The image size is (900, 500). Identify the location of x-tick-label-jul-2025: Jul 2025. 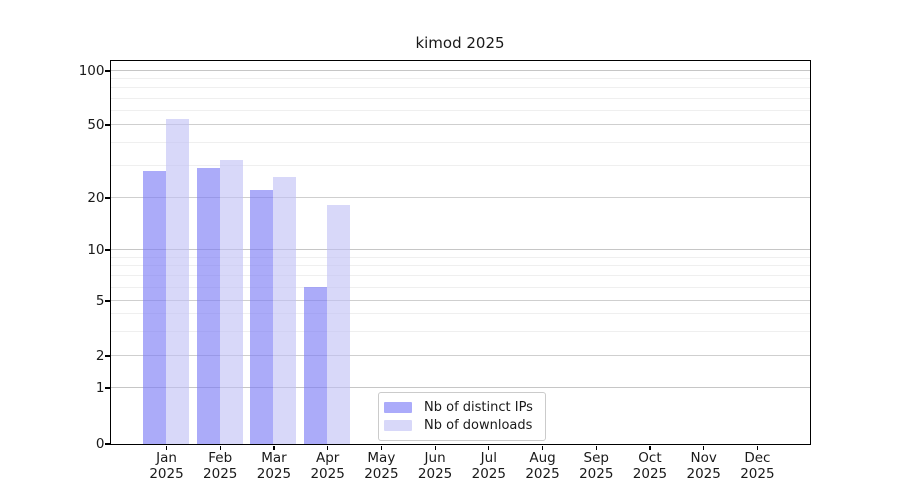
(488, 466).